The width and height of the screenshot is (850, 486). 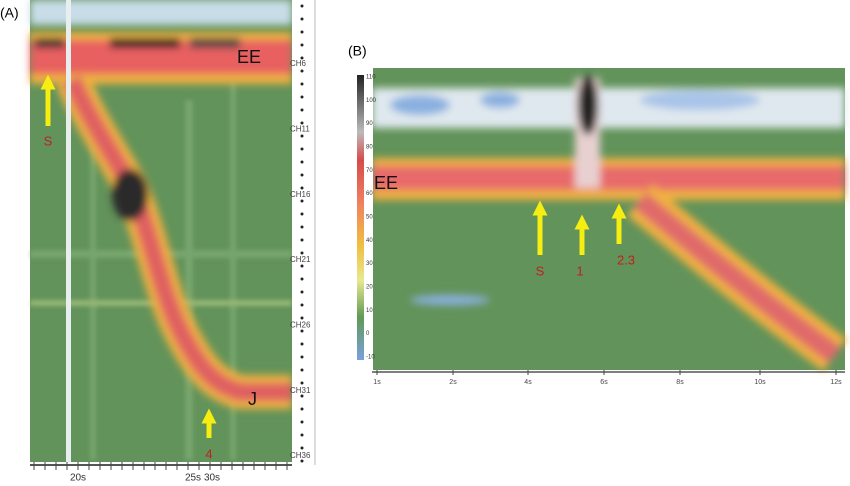 I want to click on channel-label: CH21, so click(x=300, y=259).